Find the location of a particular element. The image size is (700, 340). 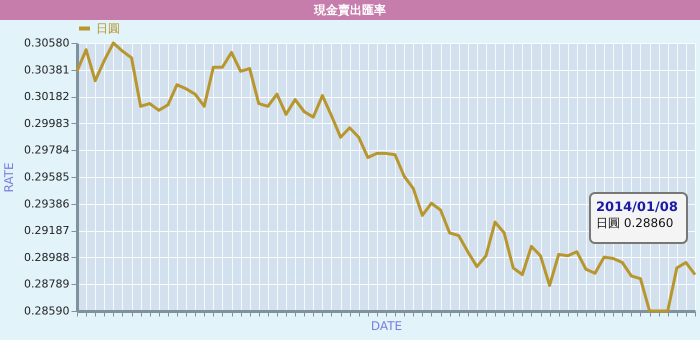

annotation: 2014/01/08 日圓 0.28860 is located at coordinates (637, 215).